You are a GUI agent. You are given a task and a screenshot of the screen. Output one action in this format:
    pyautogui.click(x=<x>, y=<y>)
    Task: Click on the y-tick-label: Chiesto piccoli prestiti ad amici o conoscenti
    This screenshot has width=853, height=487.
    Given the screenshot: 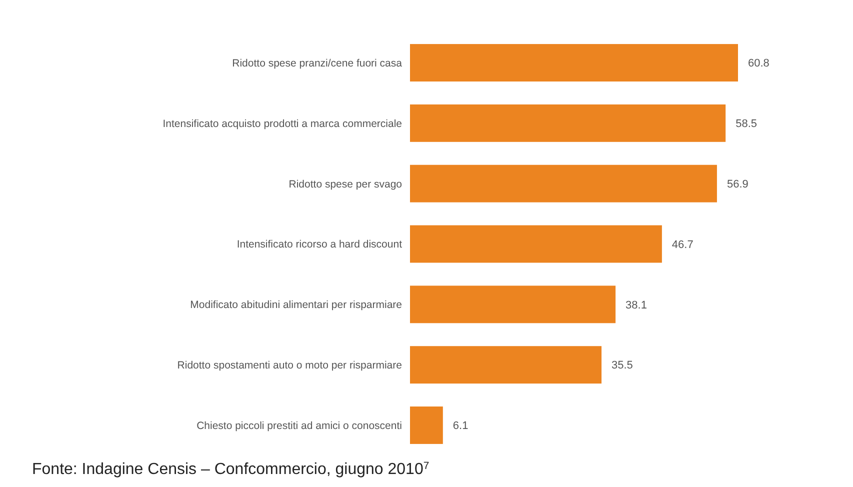 What is the action you would take?
    pyautogui.click(x=299, y=426)
    